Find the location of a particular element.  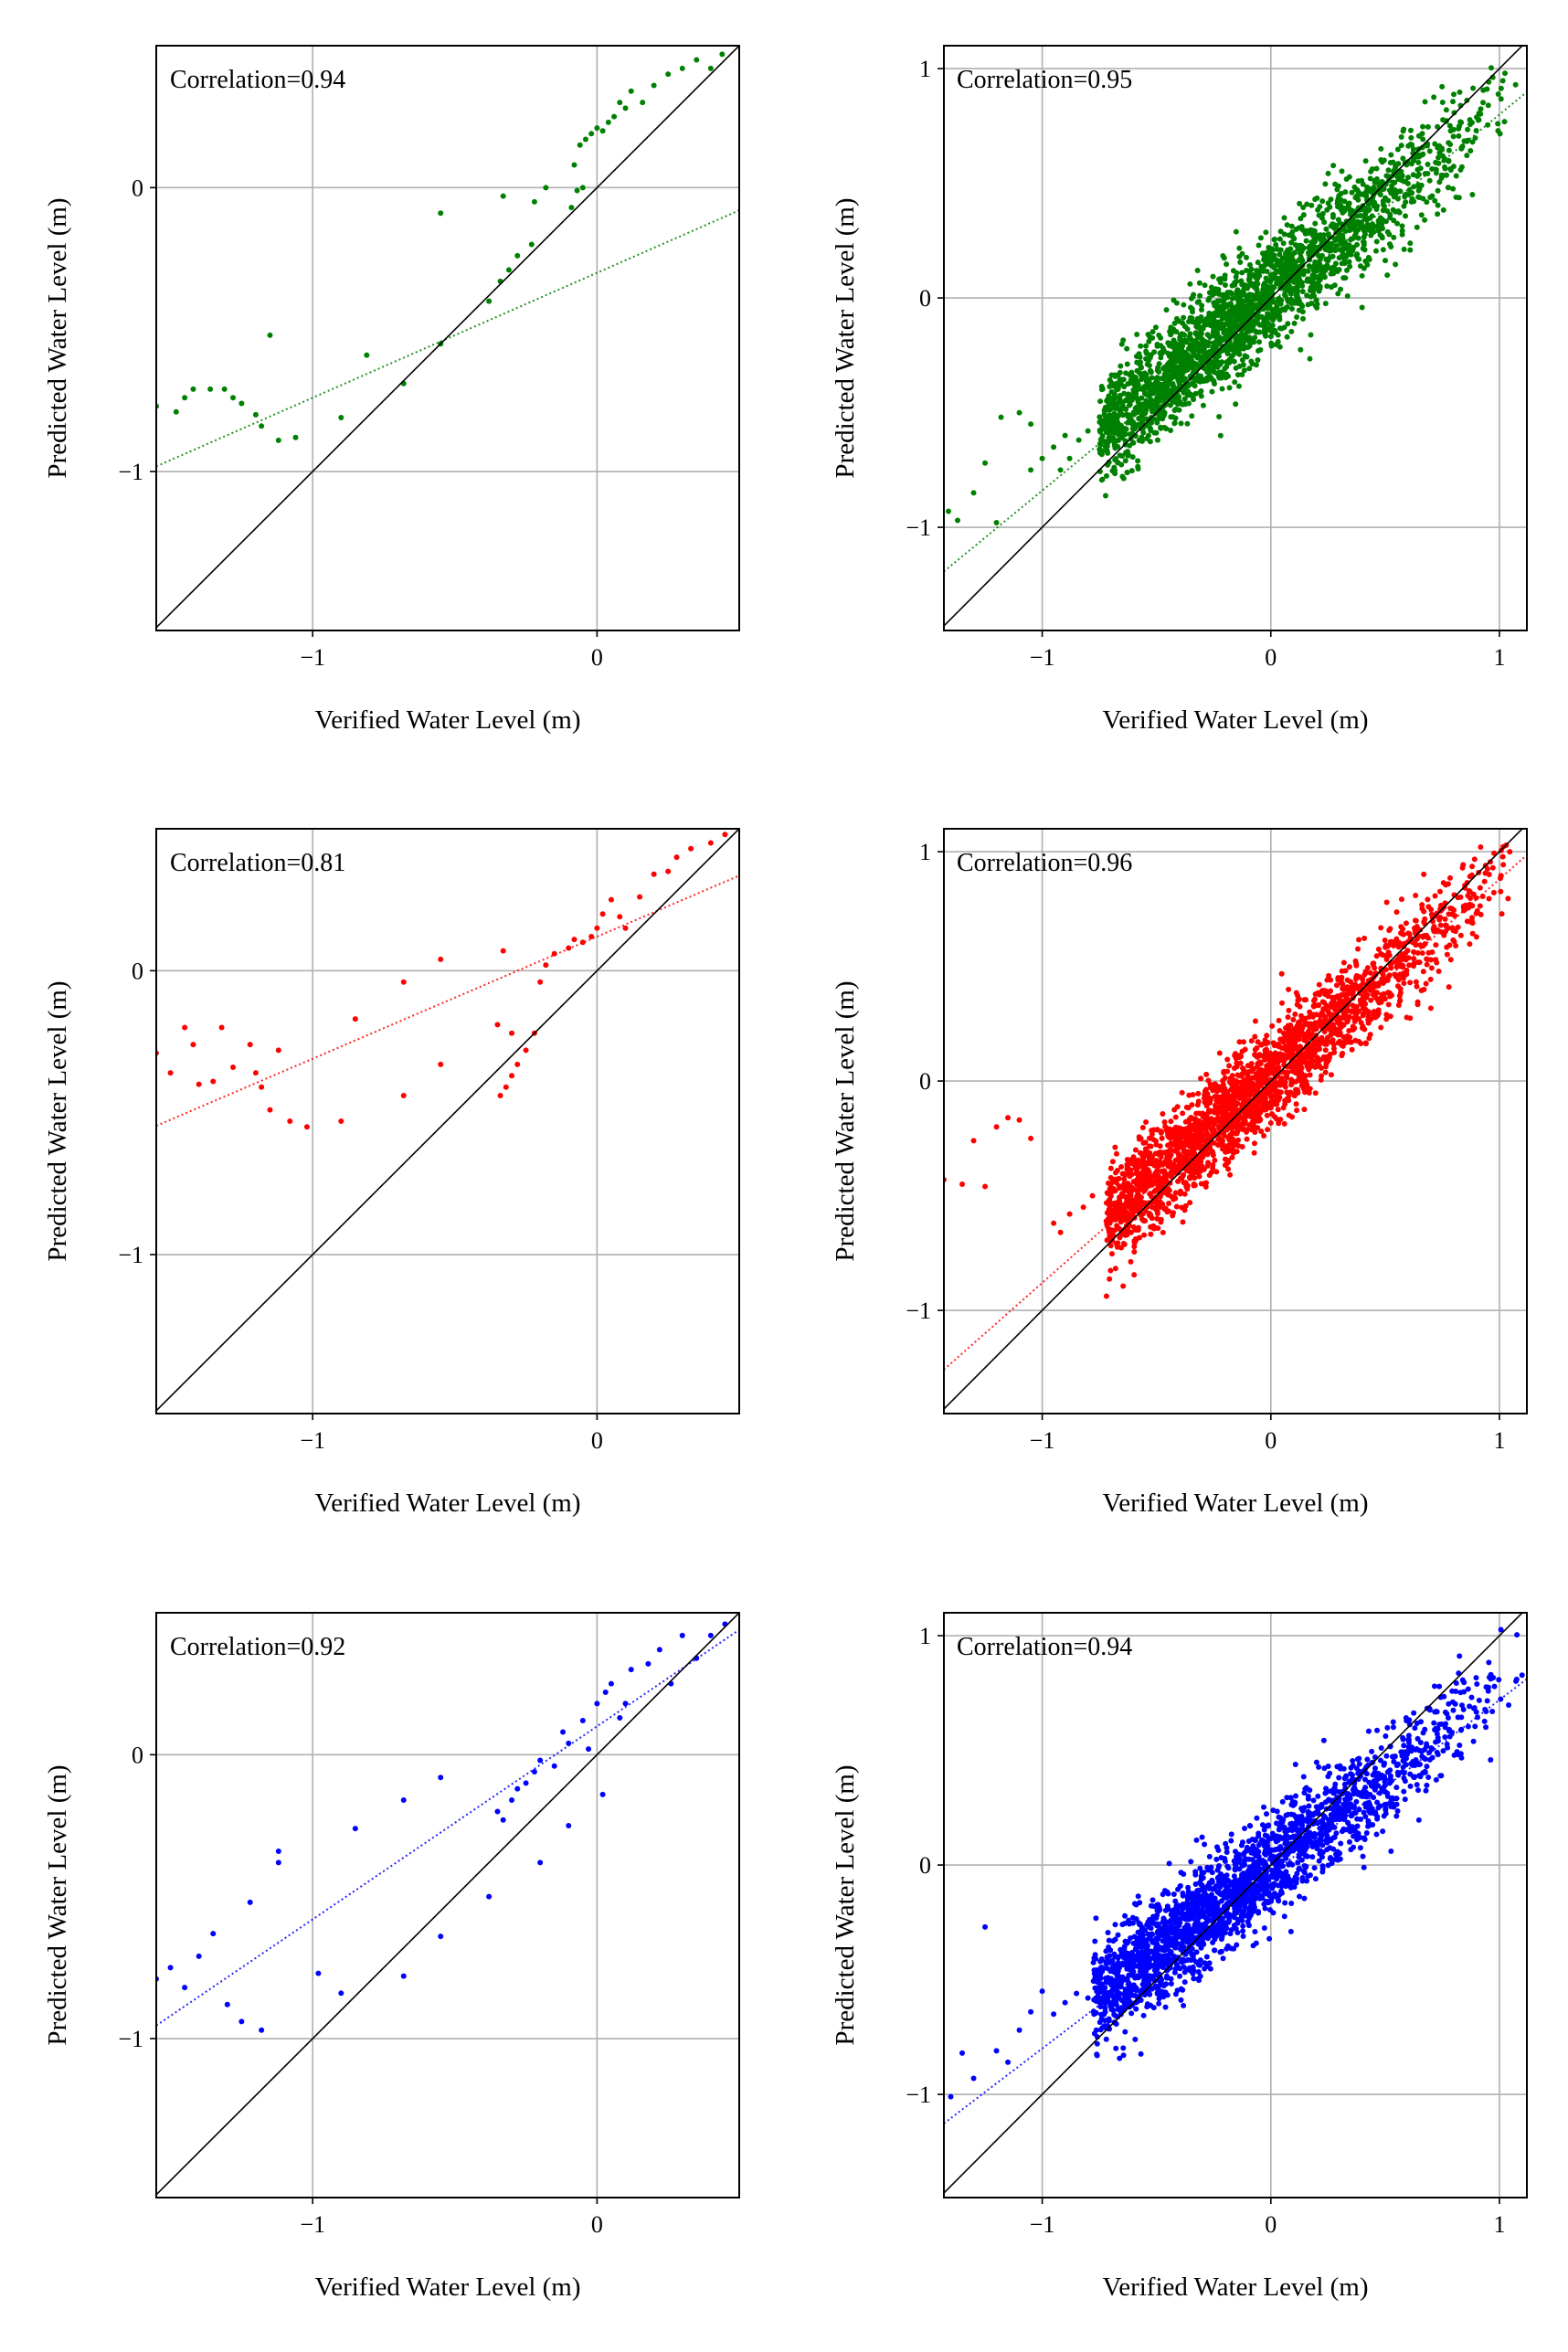

correlation-annotation: Correlation=0.95 is located at coordinates (1044, 80).